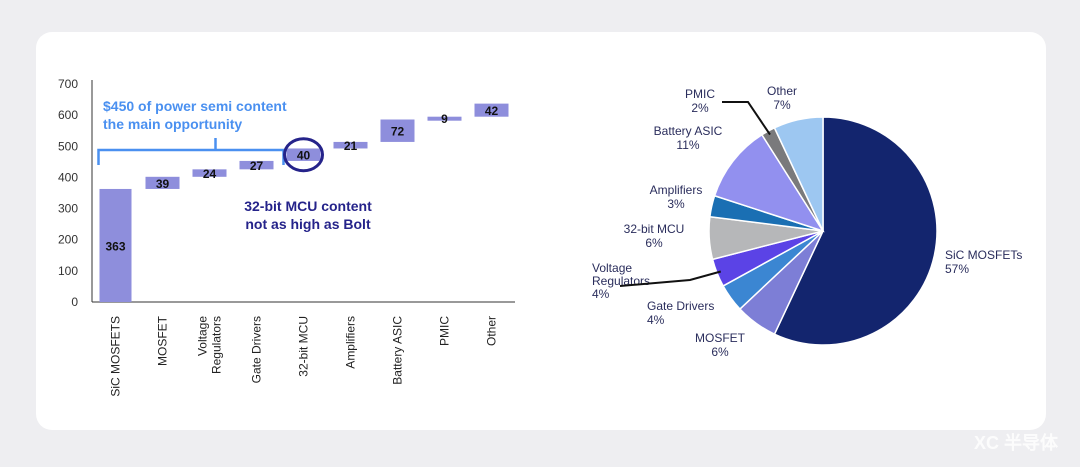 The image size is (1080, 467). What do you see at coordinates (172, 124) in the screenshot?
I see `bracket-text-2: the main opportunity` at bounding box center [172, 124].